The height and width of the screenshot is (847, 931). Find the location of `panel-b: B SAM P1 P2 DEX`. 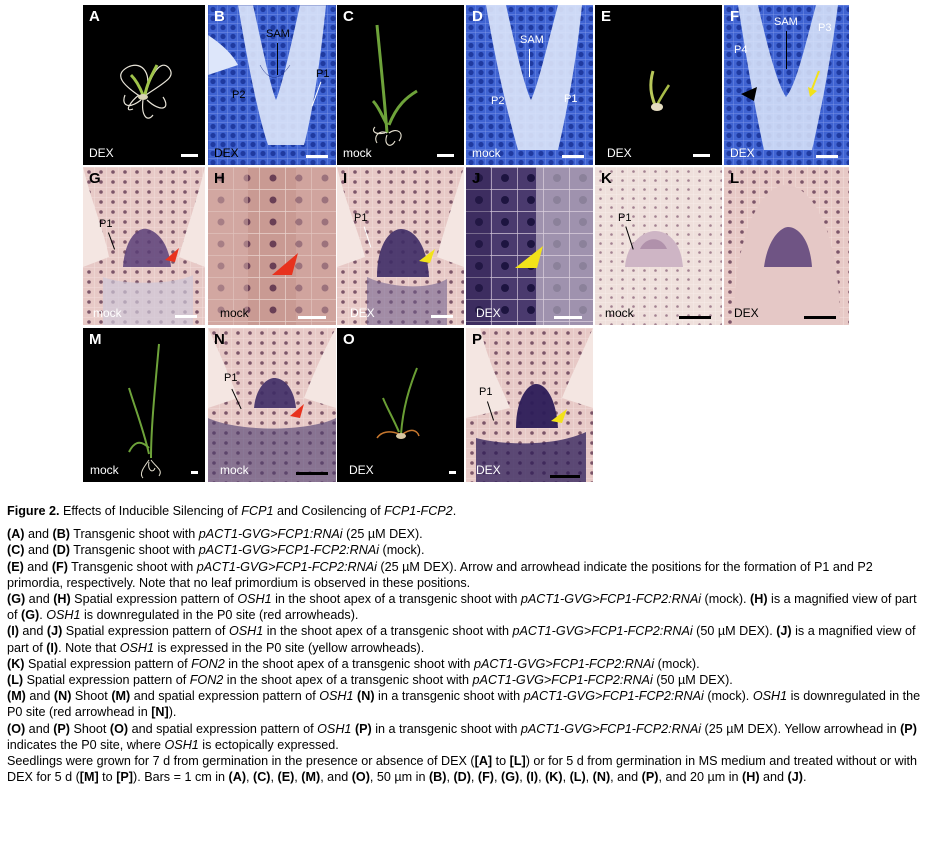

panel-b: B SAM P1 P2 DEX is located at coordinates (272, 85).